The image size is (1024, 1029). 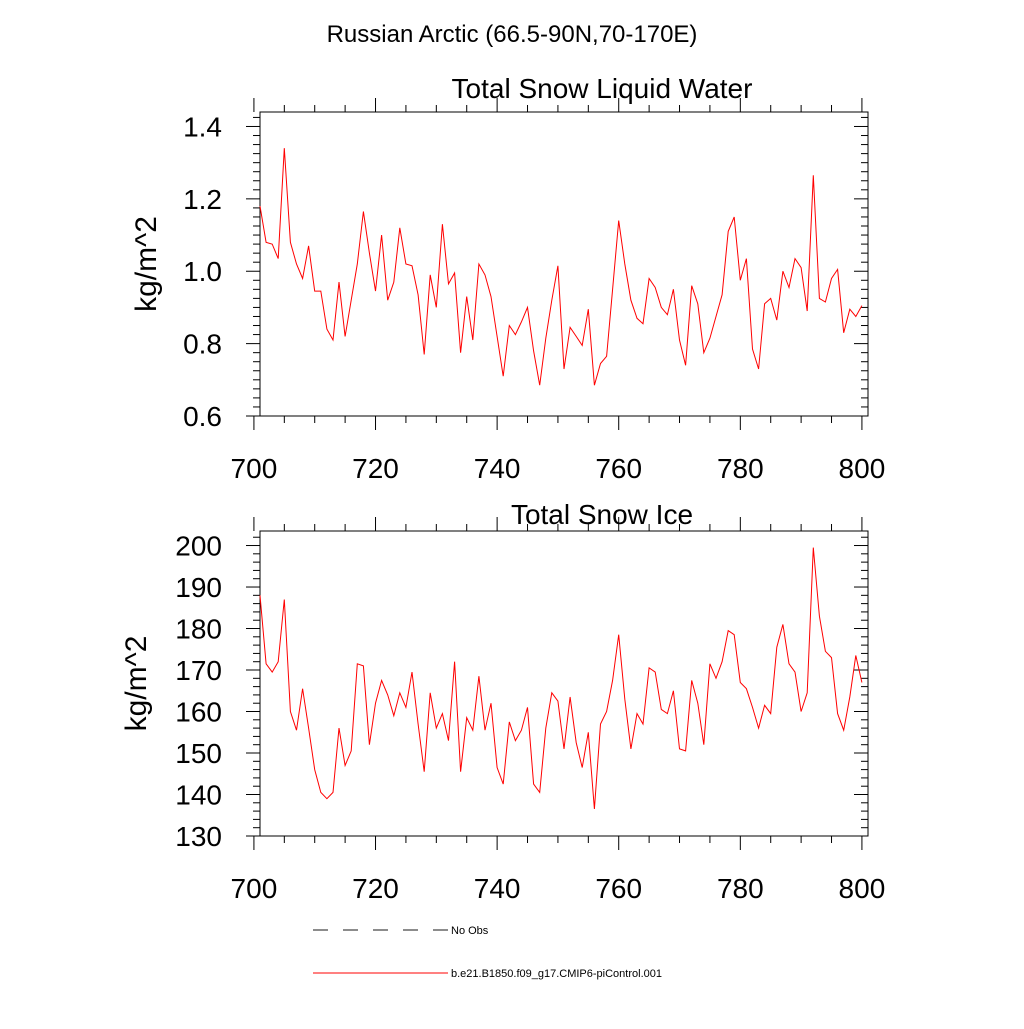 What do you see at coordinates (602, 514) in the screenshot?
I see `chart-title: Total Snow Ice` at bounding box center [602, 514].